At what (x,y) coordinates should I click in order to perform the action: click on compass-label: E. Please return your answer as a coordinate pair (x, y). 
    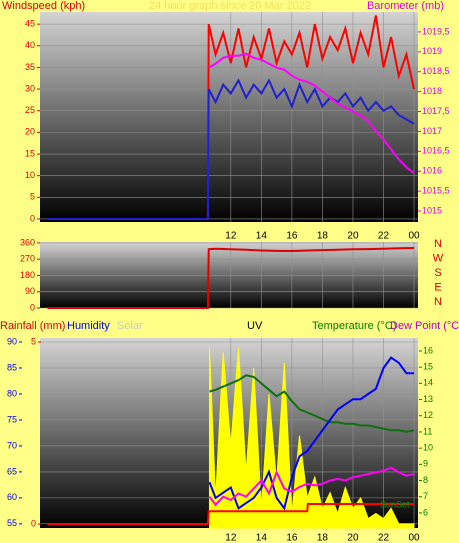
    Looking at the image, I should click on (437, 287).